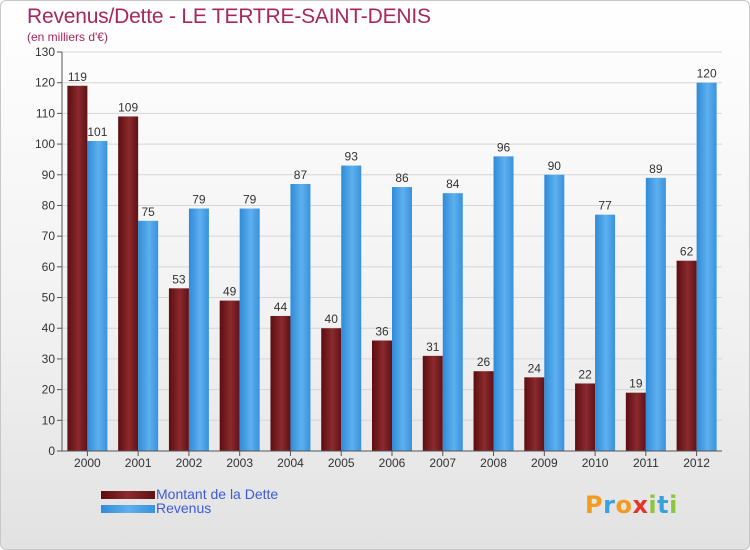 The image size is (750, 550). What do you see at coordinates (189, 463) in the screenshot?
I see `x-tick-label: 2002` at bounding box center [189, 463].